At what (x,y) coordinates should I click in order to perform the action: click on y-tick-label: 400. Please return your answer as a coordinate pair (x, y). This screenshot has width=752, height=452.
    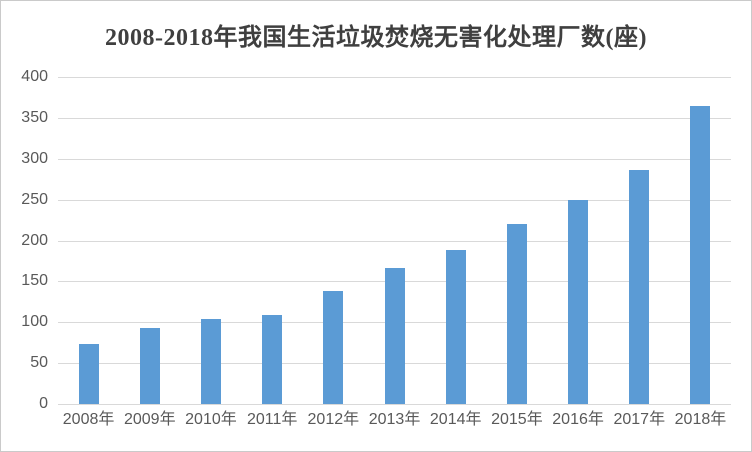
    Looking at the image, I should click on (34, 76).